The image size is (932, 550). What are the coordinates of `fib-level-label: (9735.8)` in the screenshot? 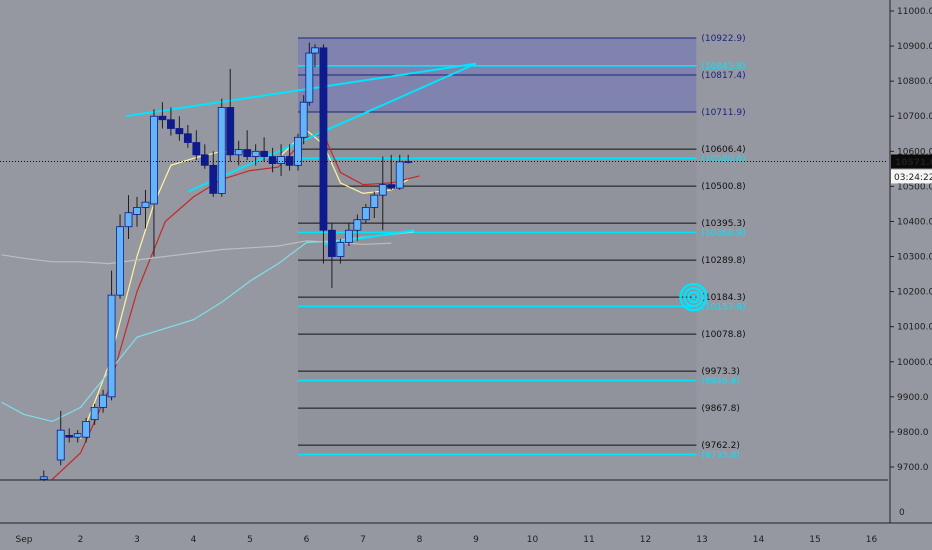 It's located at (720, 455).